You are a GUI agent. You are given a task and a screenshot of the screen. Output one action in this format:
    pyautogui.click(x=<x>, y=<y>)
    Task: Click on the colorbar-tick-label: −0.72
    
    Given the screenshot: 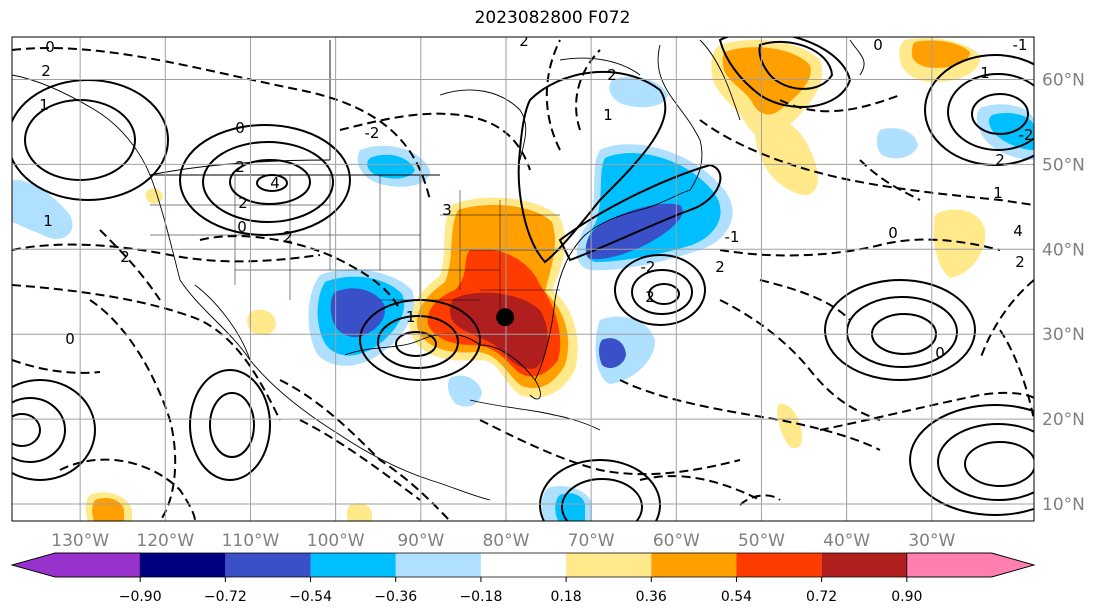 What is the action you would take?
    pyautogui.click(x=225, y=597)
    